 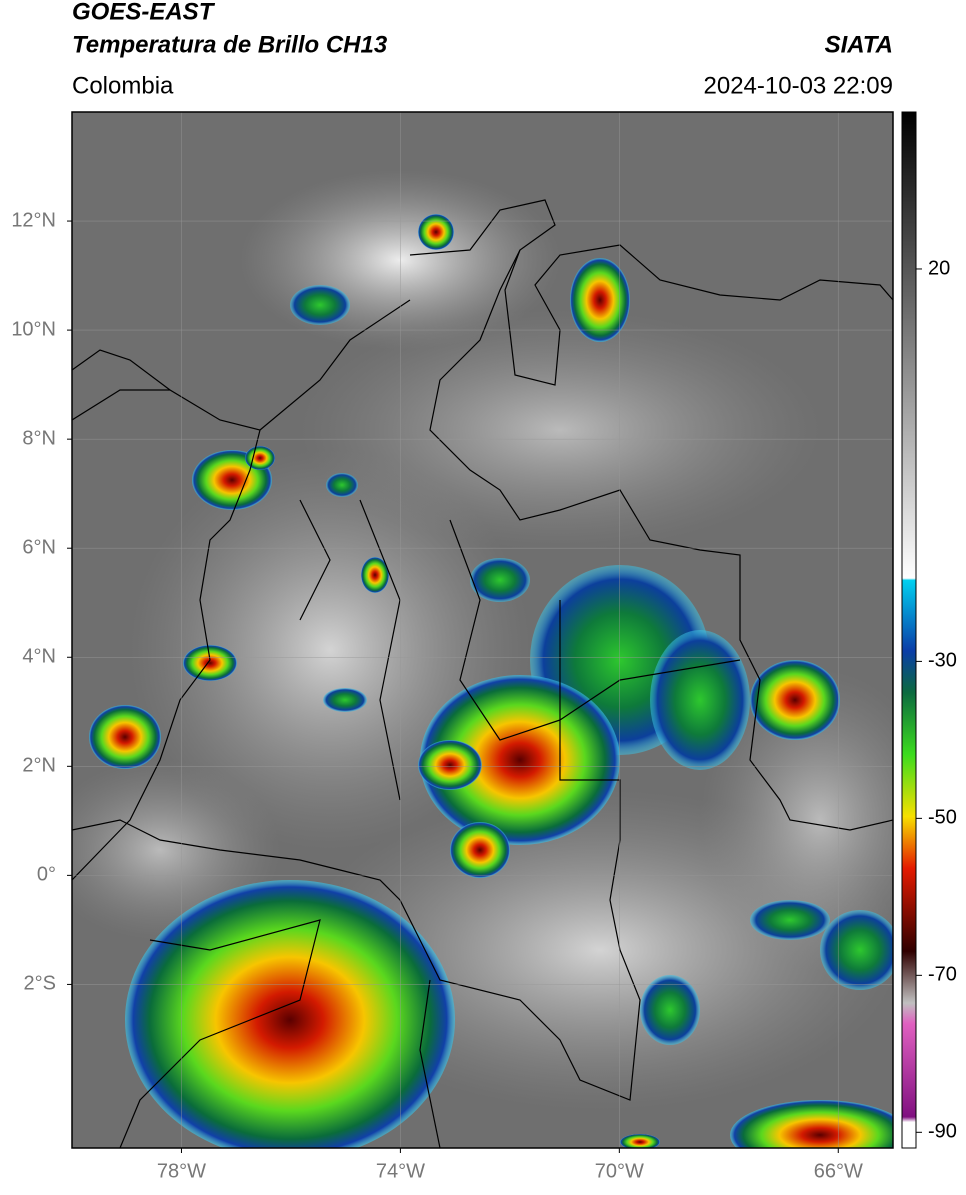 I want to click on colorbar-tick-label: -70, so click(x=942, y=975).